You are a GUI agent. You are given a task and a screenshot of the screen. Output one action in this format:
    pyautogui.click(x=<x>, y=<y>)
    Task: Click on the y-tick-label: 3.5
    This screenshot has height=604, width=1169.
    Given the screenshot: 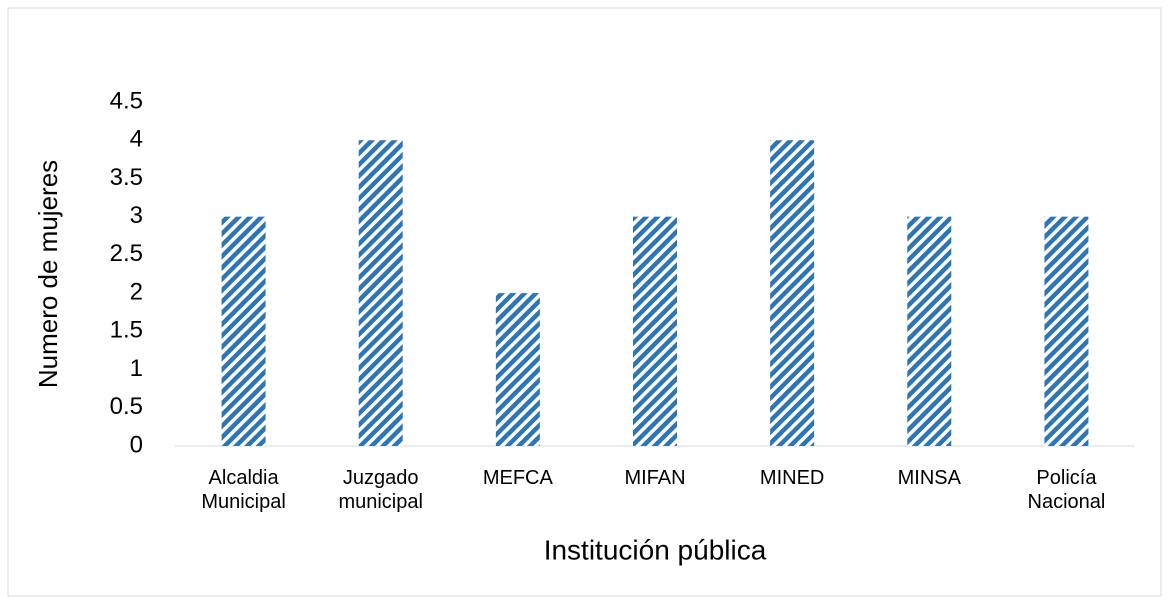 What is the action you would take?
    pyautogui.click(x=126, y=177)
    